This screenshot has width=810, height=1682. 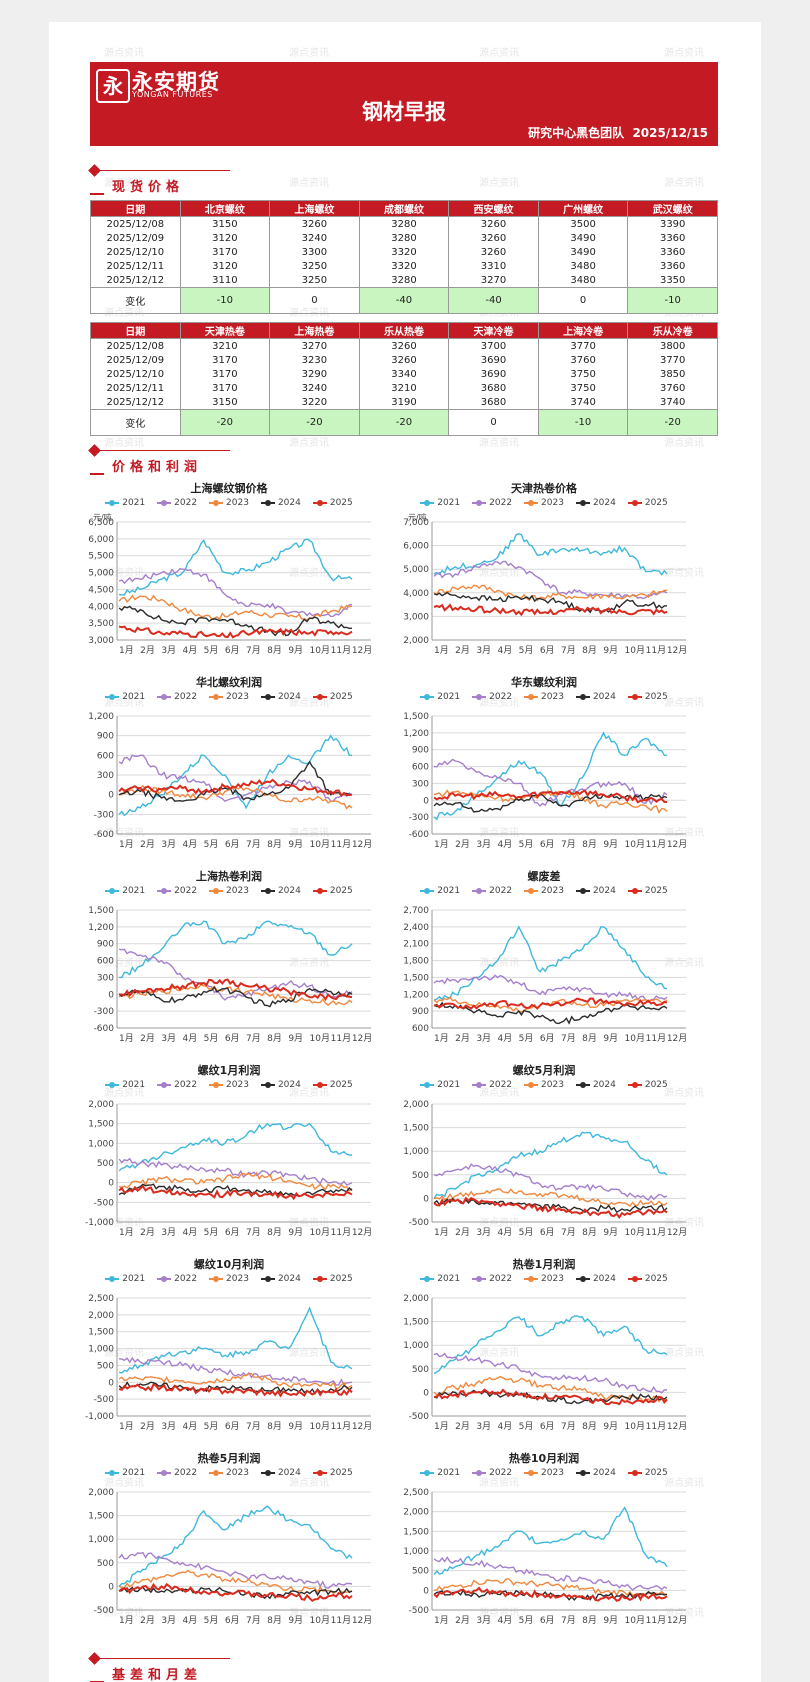 I want to click on table-cell: 2025/12/10, so click(x=135, y=374).